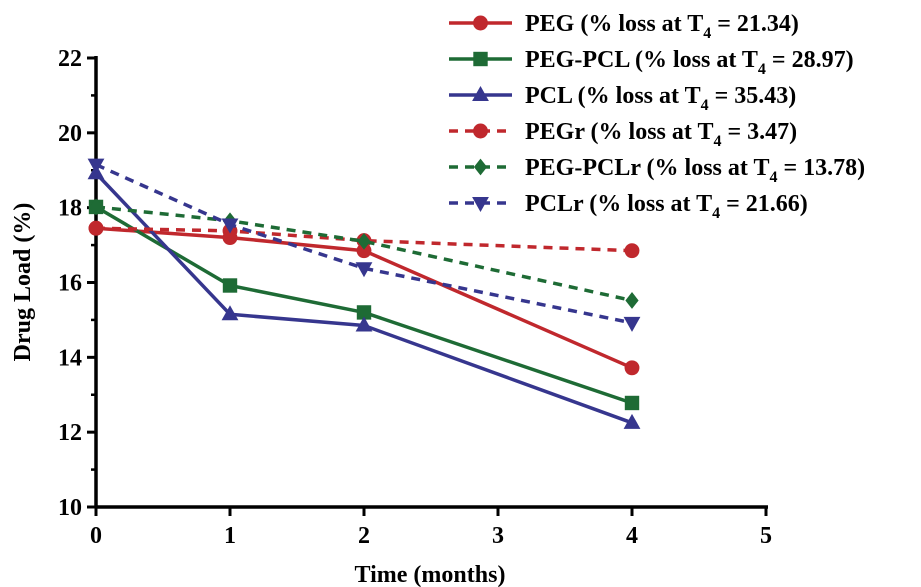 The height and width of the screenshot is (587, 921). Describe the element at coordinates (70, 508) in the screenshot. I see `y-tick-label: 10` at that location.